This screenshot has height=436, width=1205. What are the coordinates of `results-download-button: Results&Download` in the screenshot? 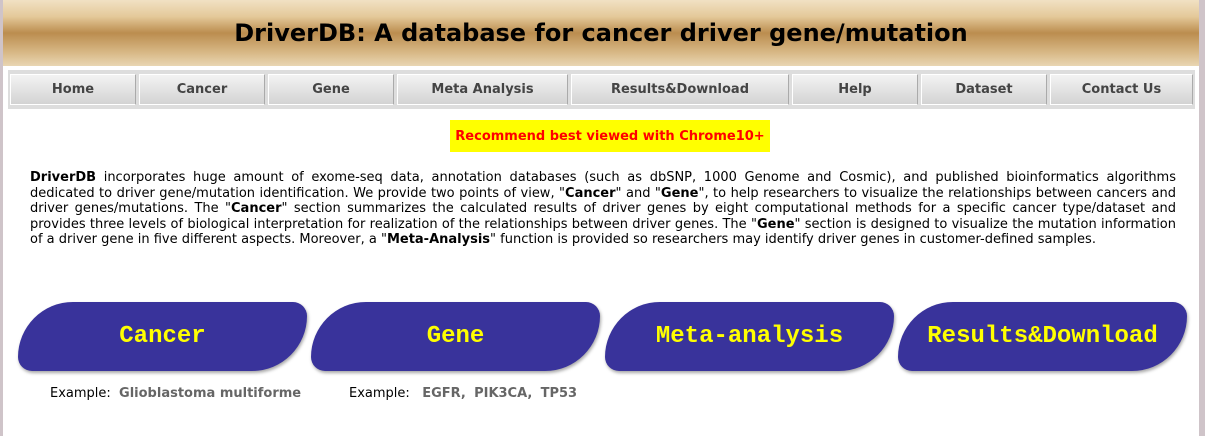 It's located at (1042, 336).